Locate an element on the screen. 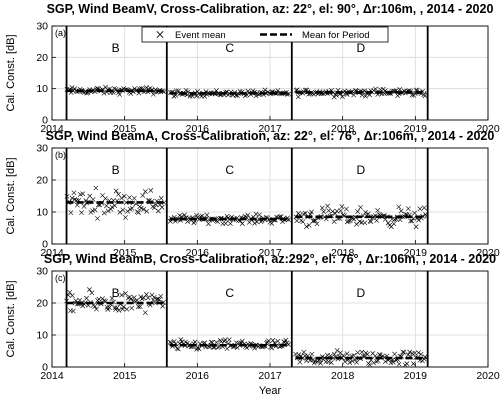 The height and width of the screenshot is (401, 500). x-tick-label: 2020 is located at coordinates (488, 376).